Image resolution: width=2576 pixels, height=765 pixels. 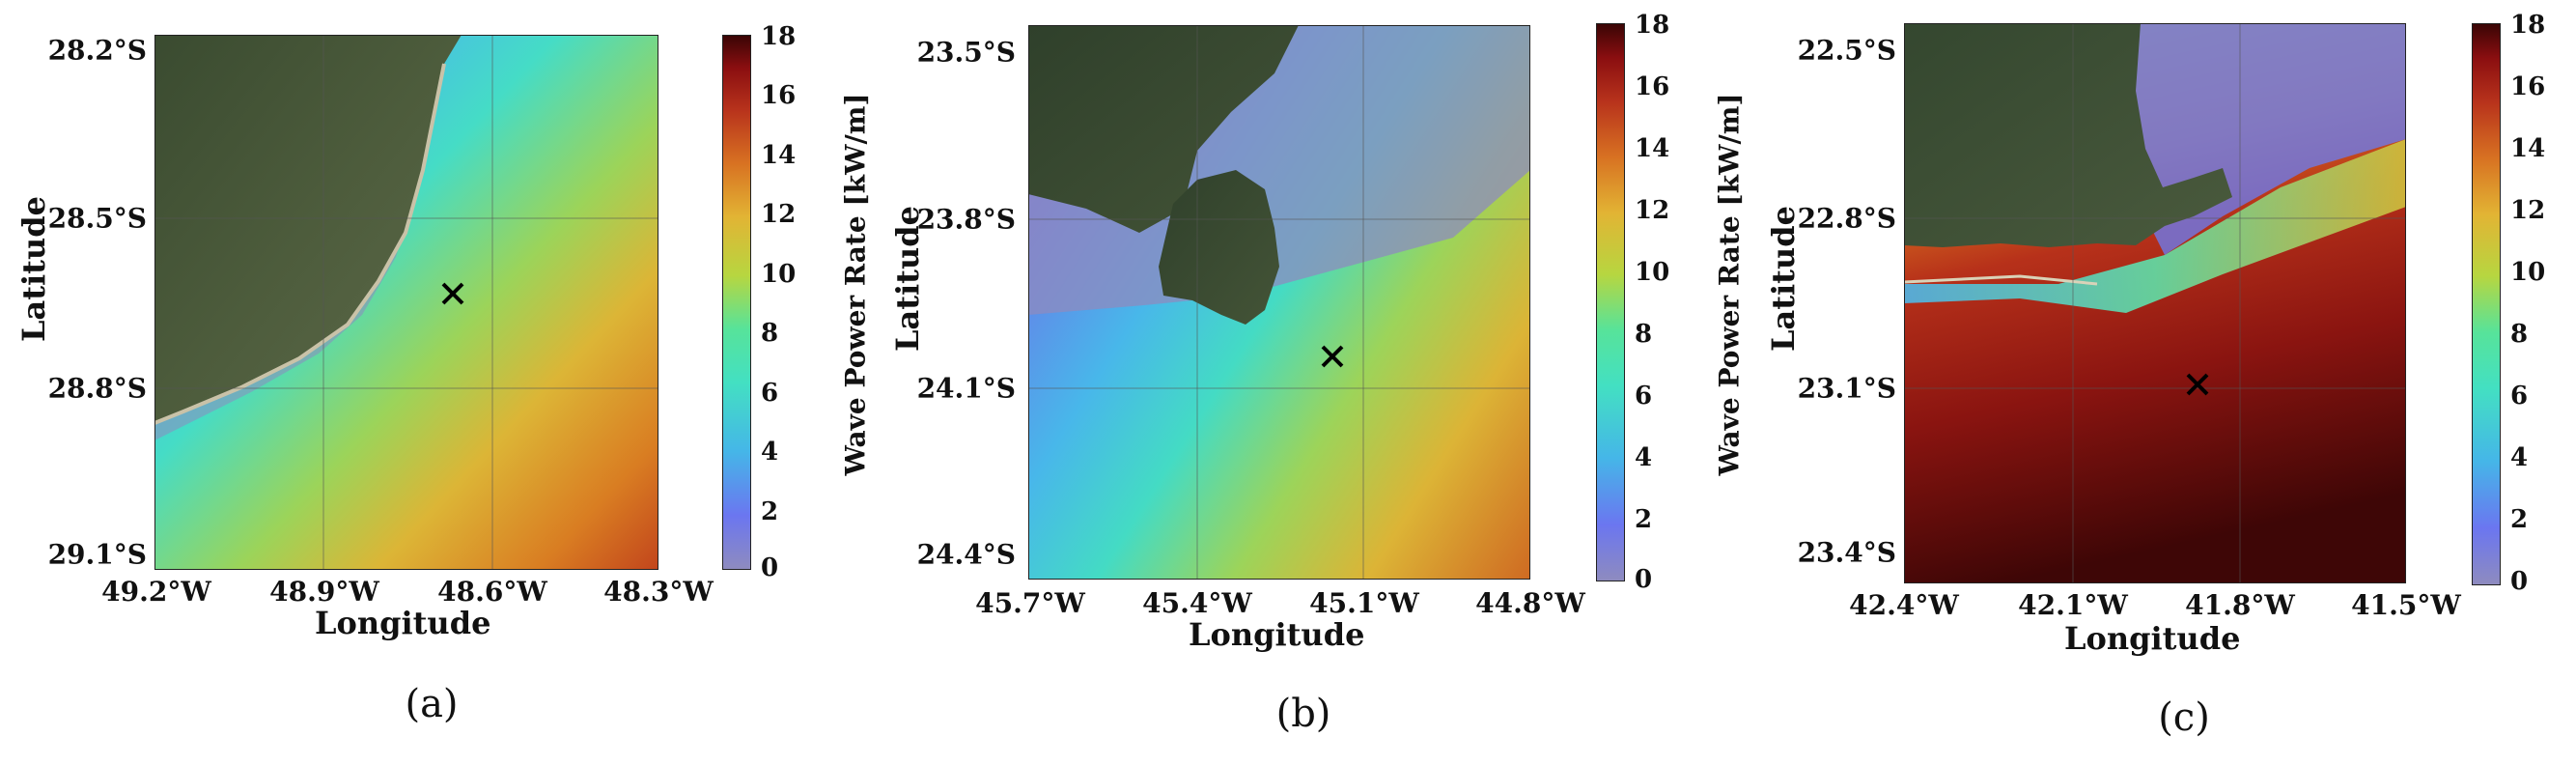 What do you see at coordinates (324, 592) in the screenshot?
I see `x-tick: 48.9°W` at bounding box center [324, 592].